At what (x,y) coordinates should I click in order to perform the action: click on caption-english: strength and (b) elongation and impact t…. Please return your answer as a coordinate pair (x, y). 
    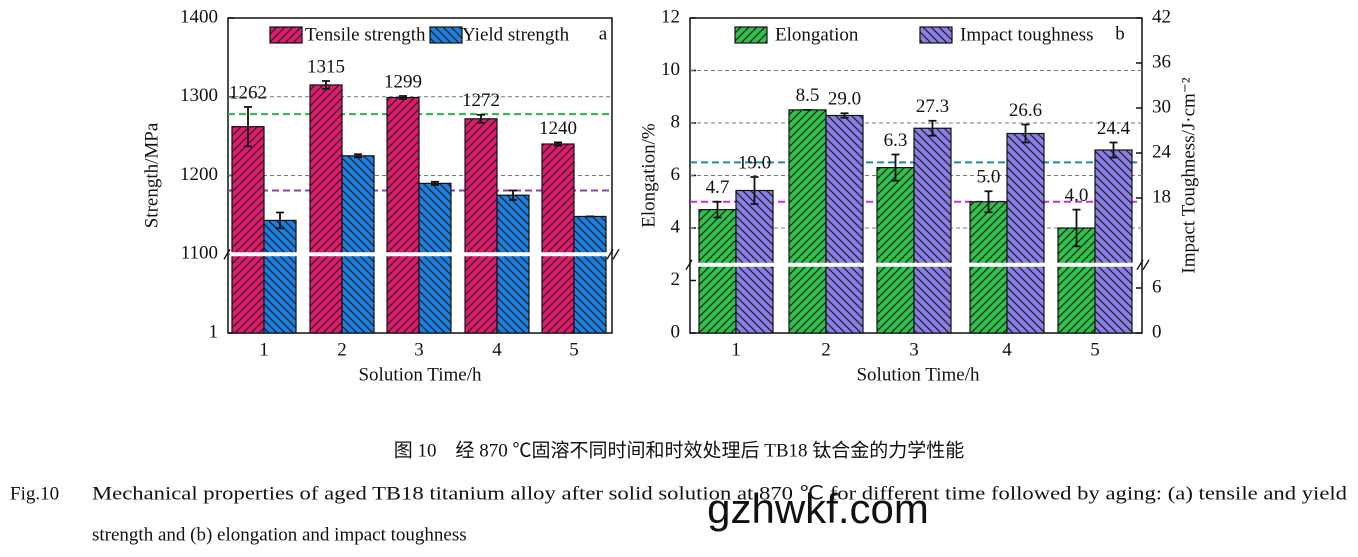
    Looking at the image, I should click on (279, 534).